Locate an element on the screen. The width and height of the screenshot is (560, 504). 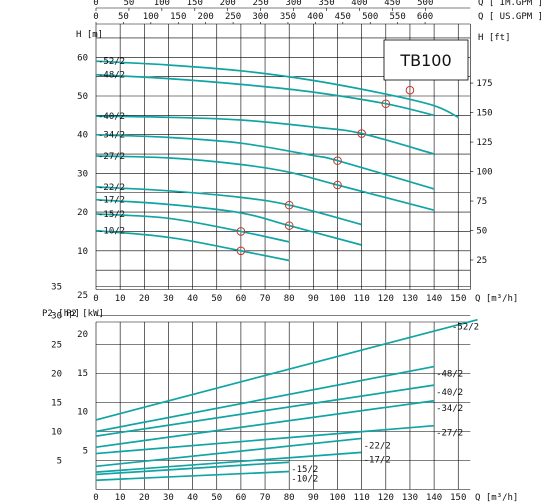
power-curve-label: -15/2 is located at coordinates (304, 470).